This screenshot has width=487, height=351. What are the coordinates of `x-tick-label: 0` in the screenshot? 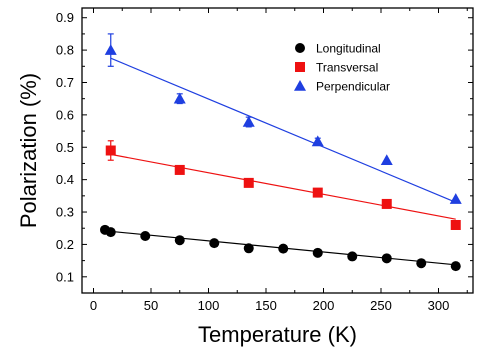 It's located at (93, 305).